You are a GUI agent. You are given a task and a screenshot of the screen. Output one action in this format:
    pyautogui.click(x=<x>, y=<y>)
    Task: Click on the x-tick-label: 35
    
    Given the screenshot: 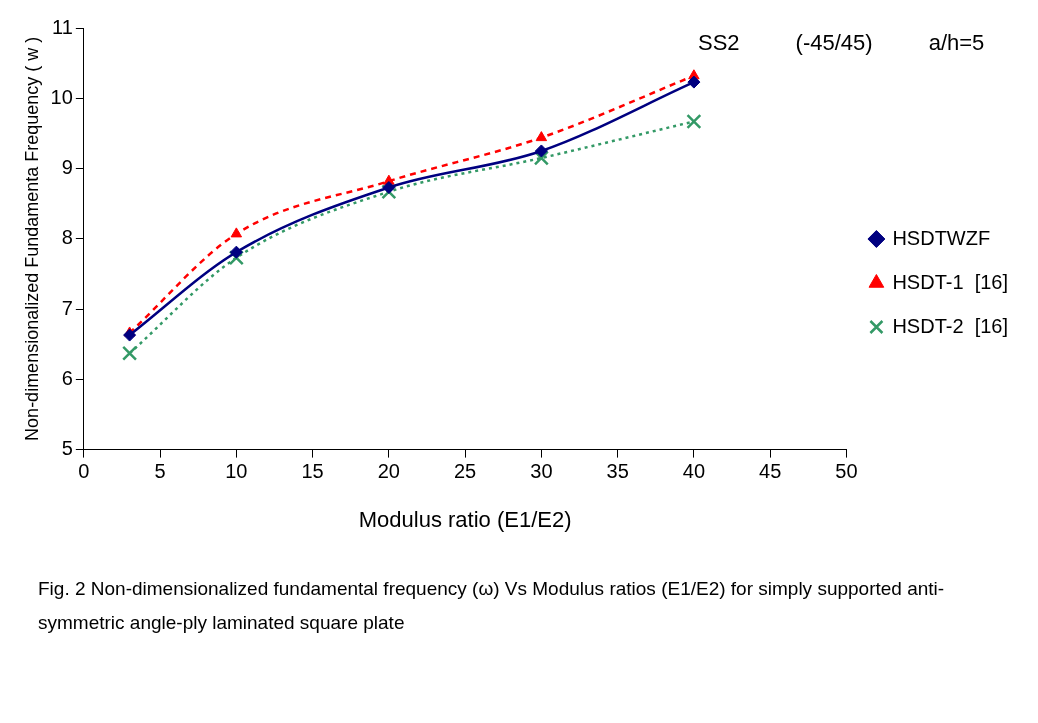 What is the action you would take?
    pyautogui.click(x=617, y=471)
    